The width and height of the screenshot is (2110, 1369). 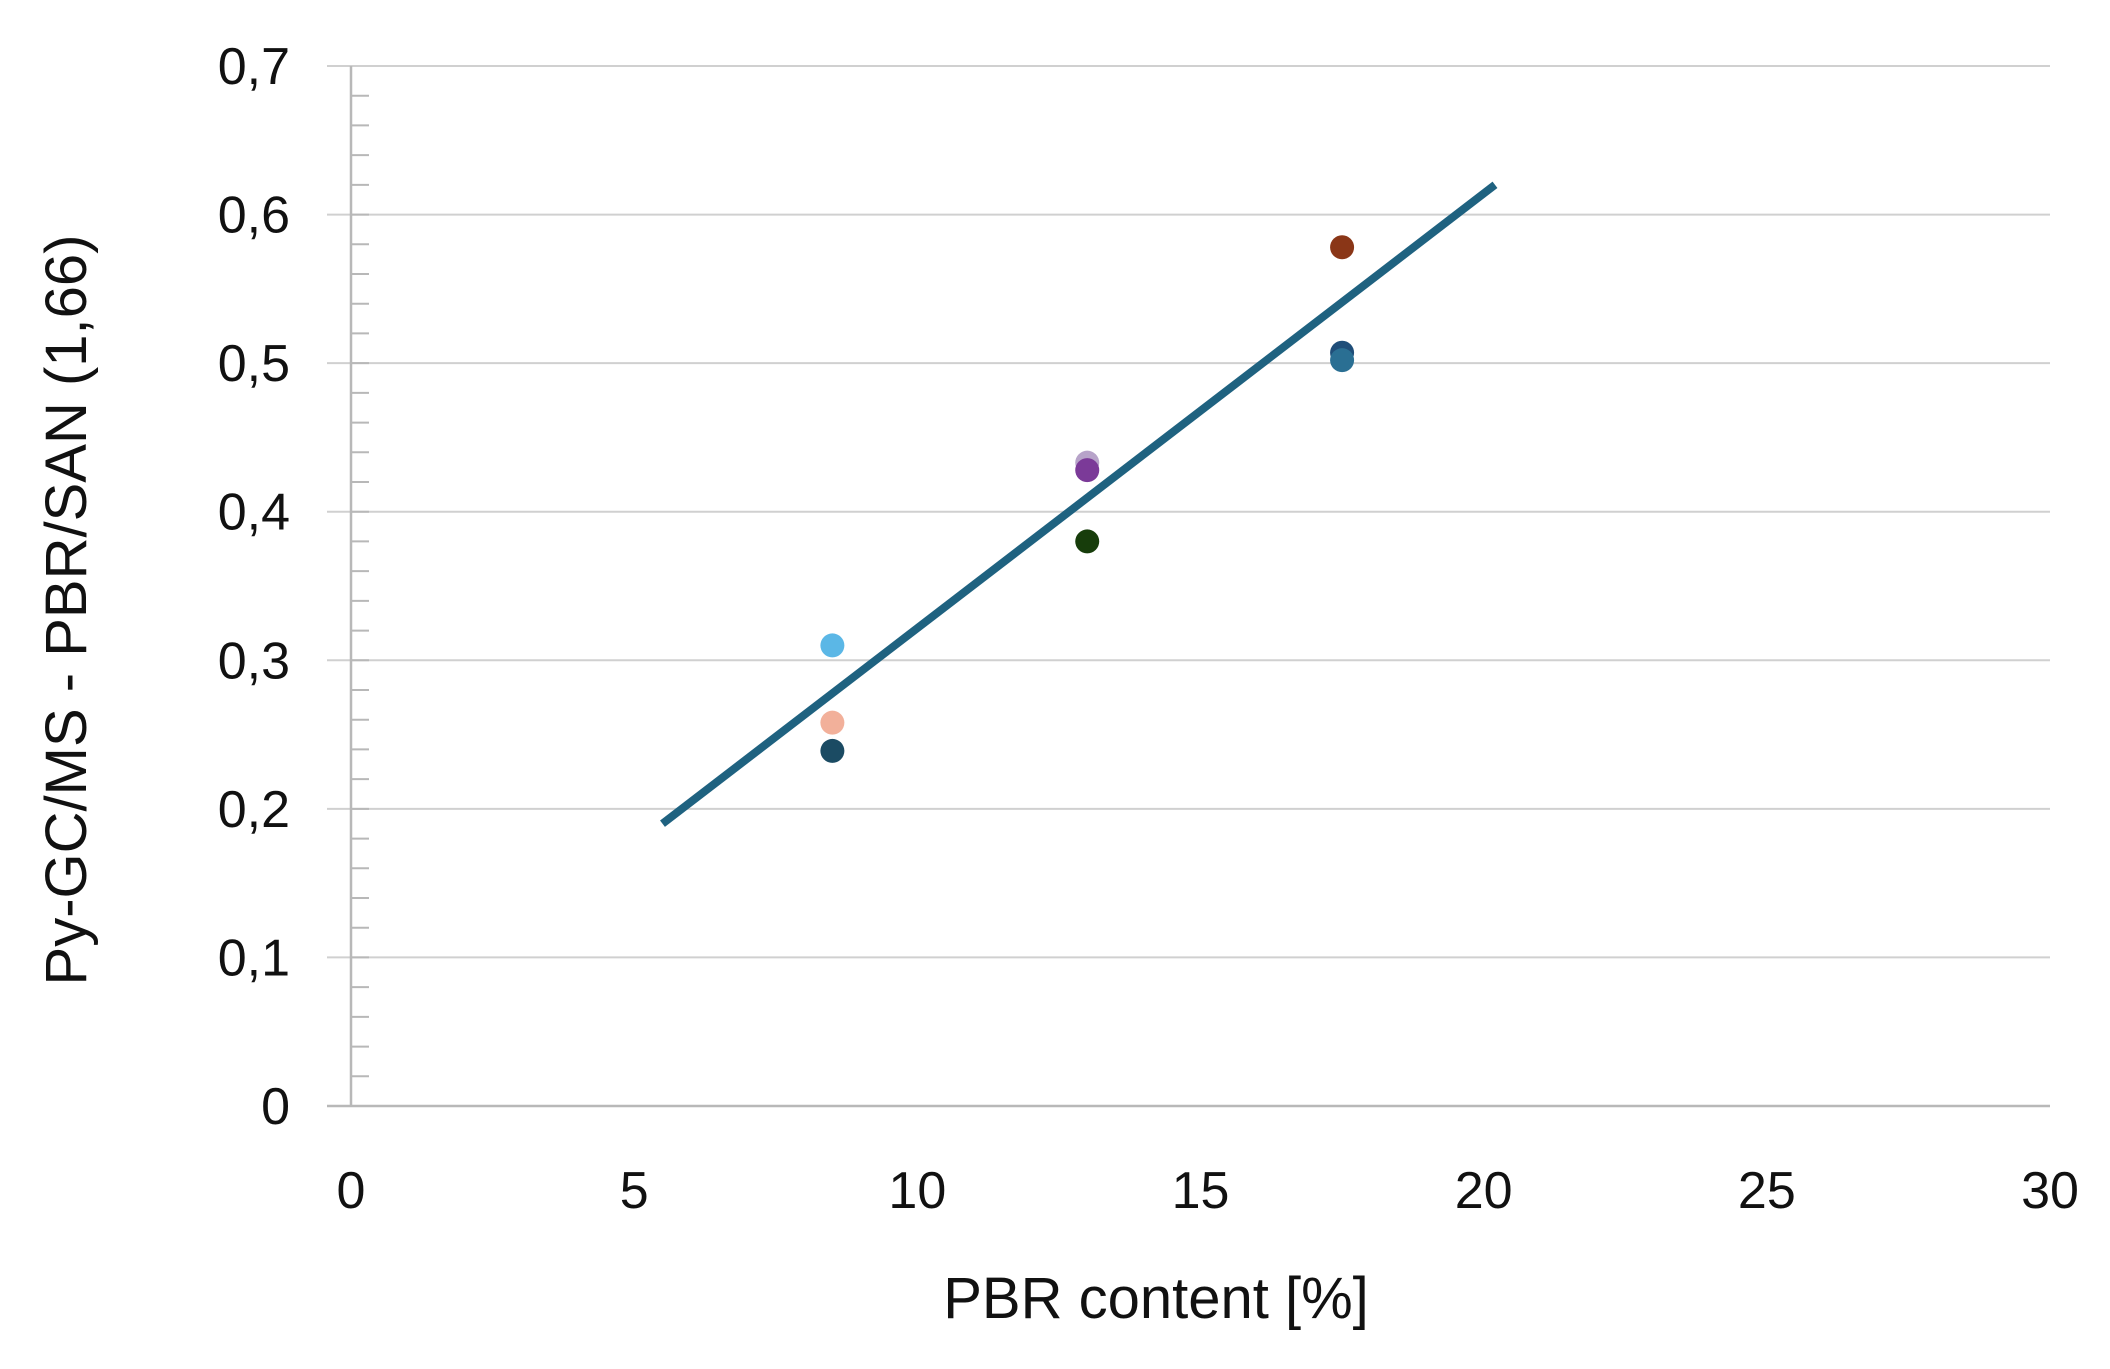 What do you see at coordinates (275, 1107) in the screenshot?
I see `y-tick-label: 0` at bounding box center [275, 1107].